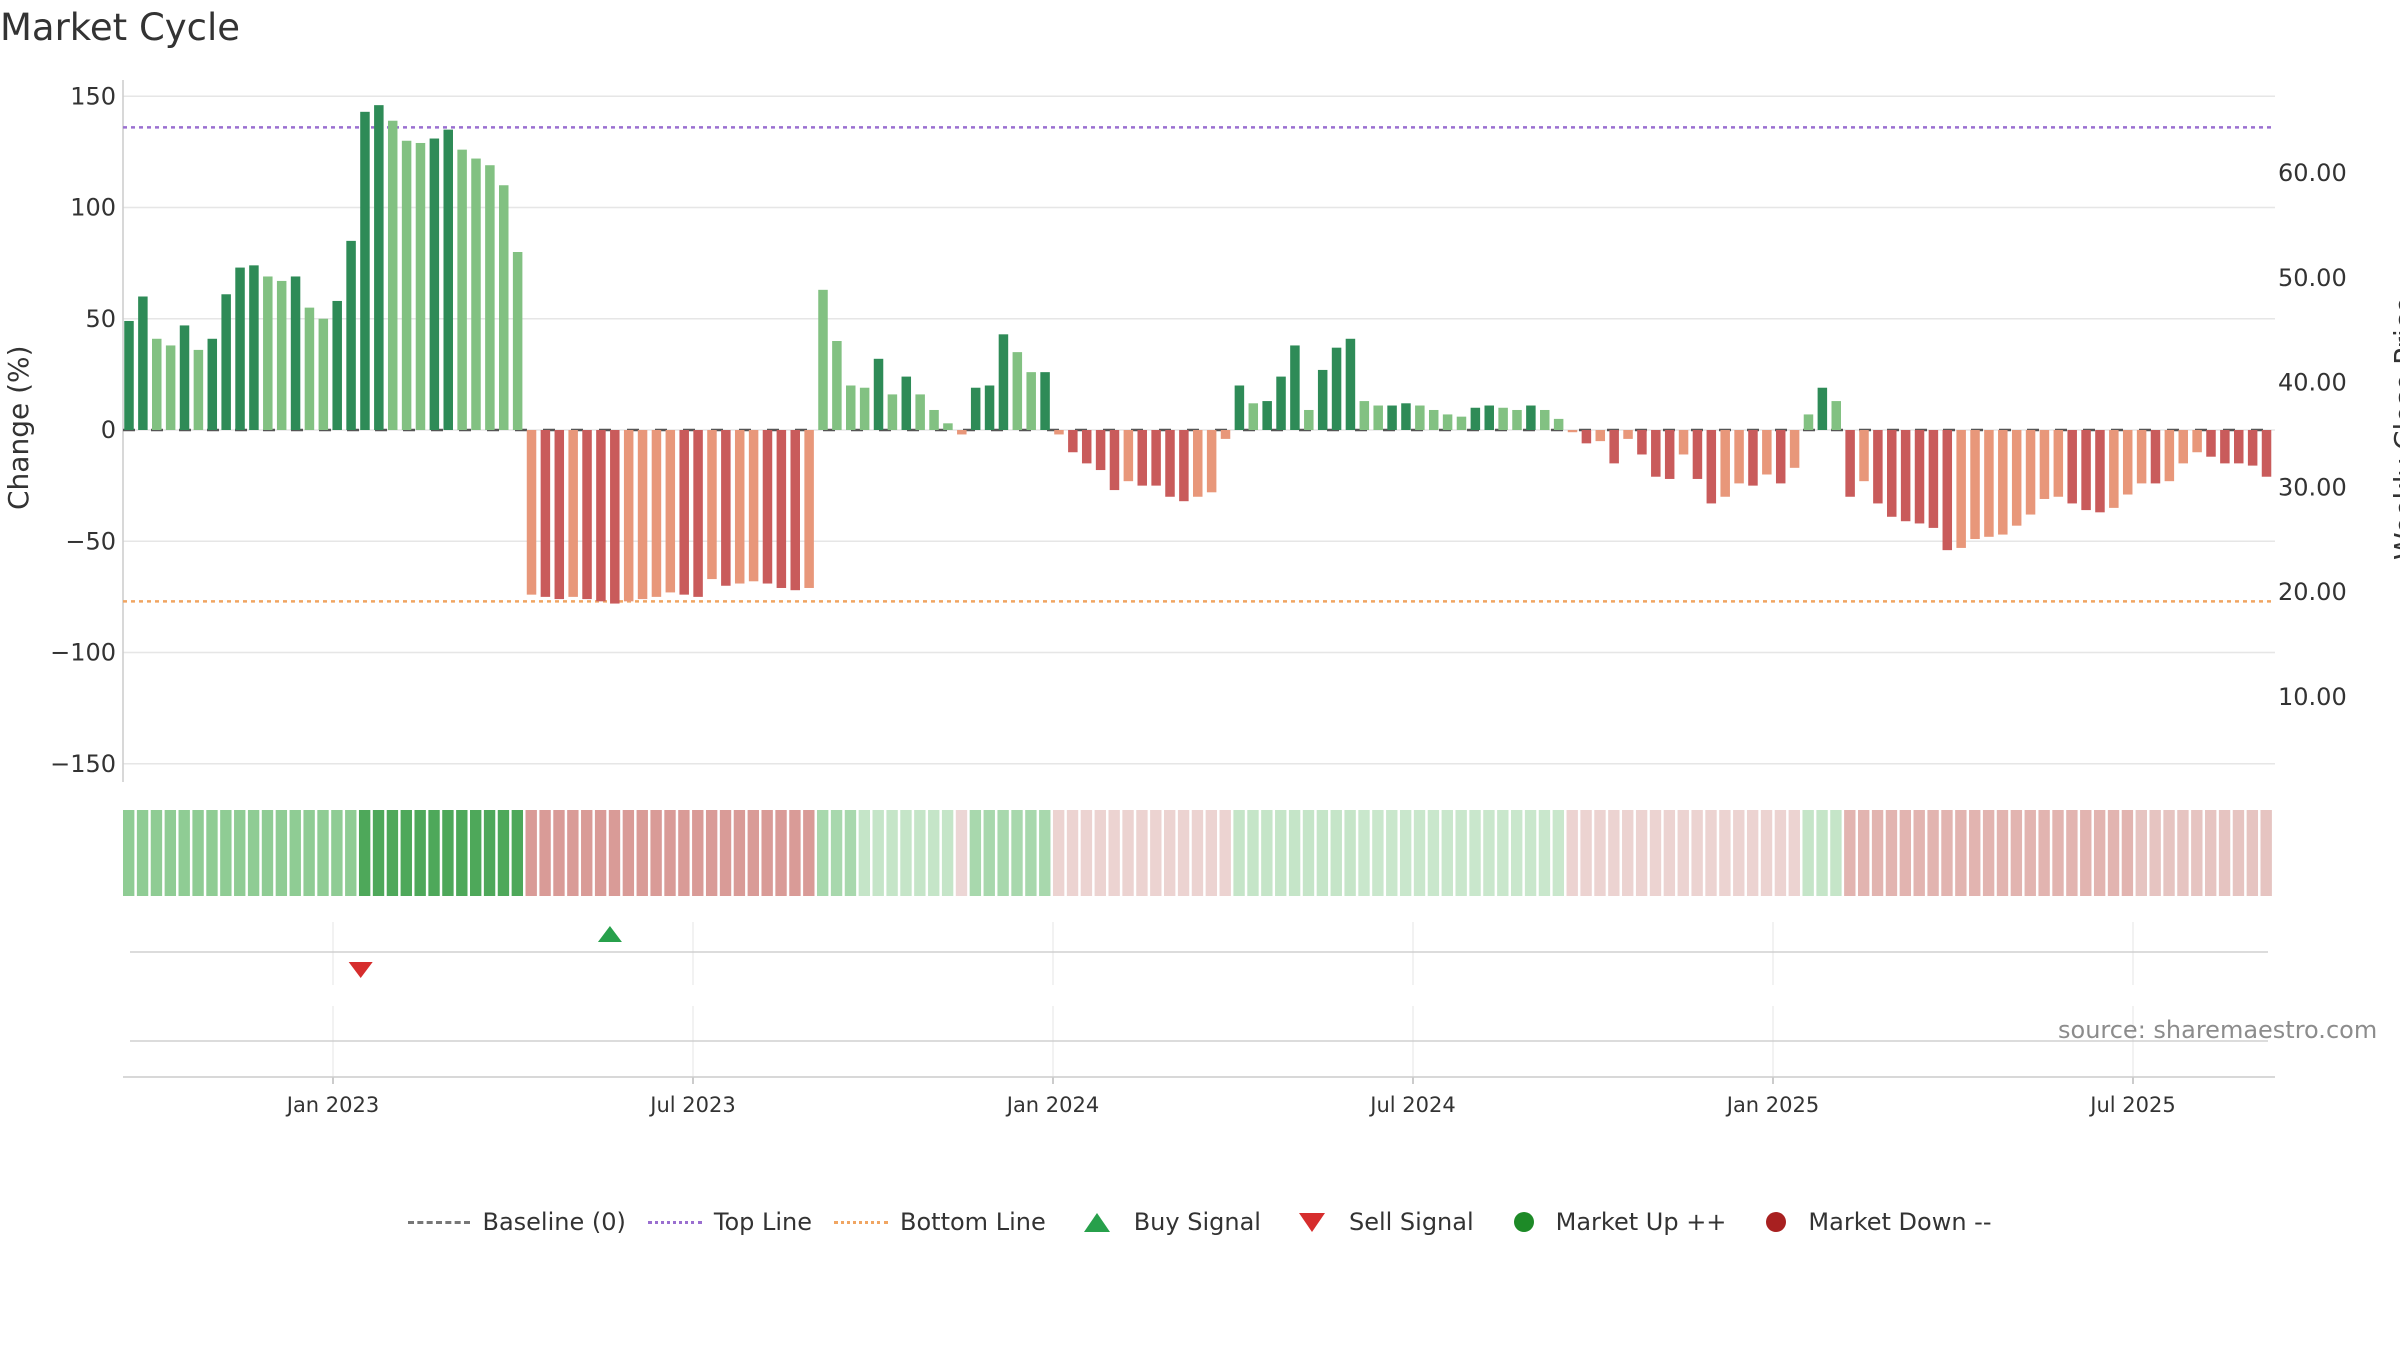  Describe the element at coordinates (93, 96) in the screenshot. I see `y-tick-label: 150` at that location.